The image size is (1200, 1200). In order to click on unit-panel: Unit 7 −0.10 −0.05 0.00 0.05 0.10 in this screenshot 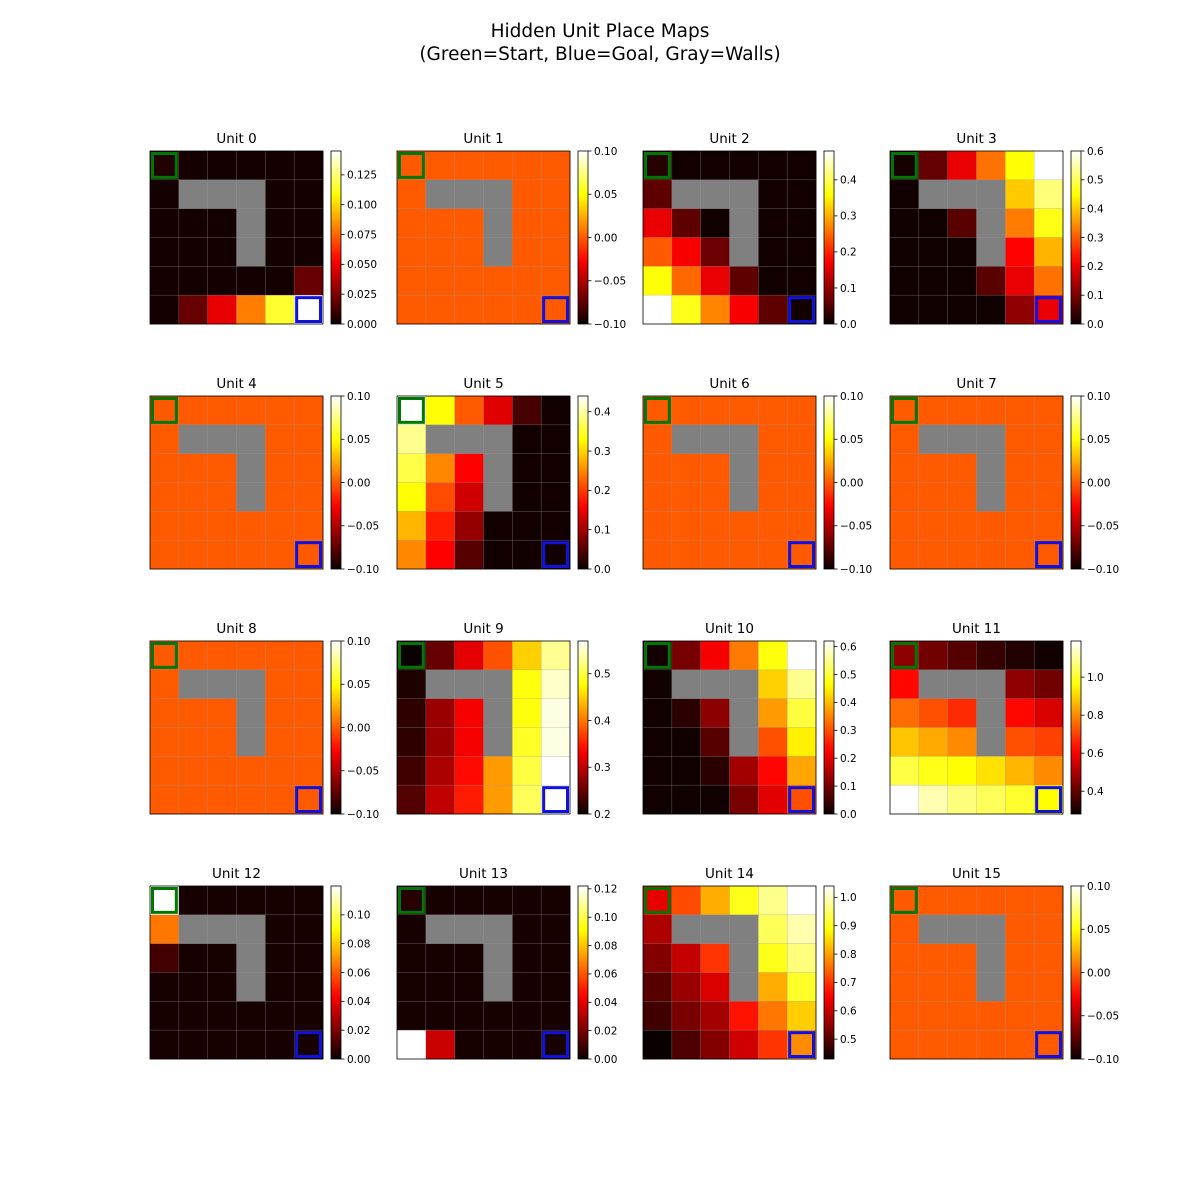, I will do `click(1004, 476)`.